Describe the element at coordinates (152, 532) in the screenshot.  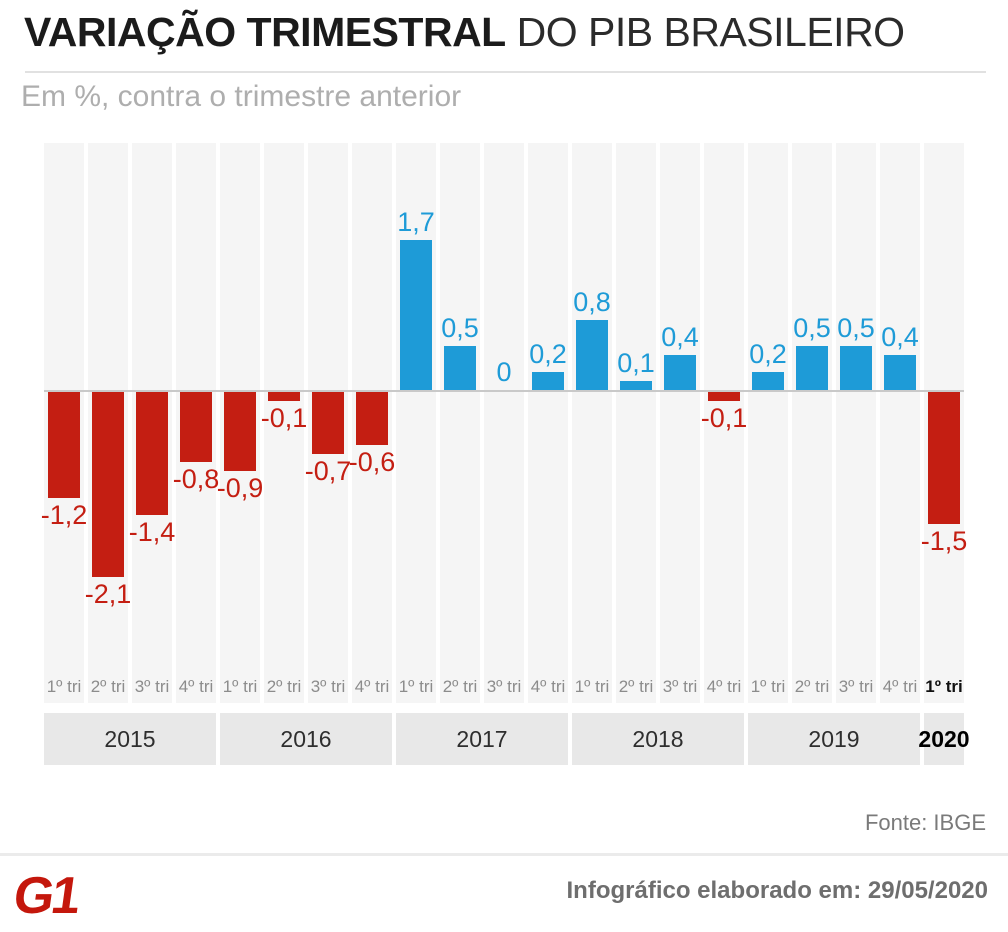
I see `bar-value-label: -1,4` at that location.